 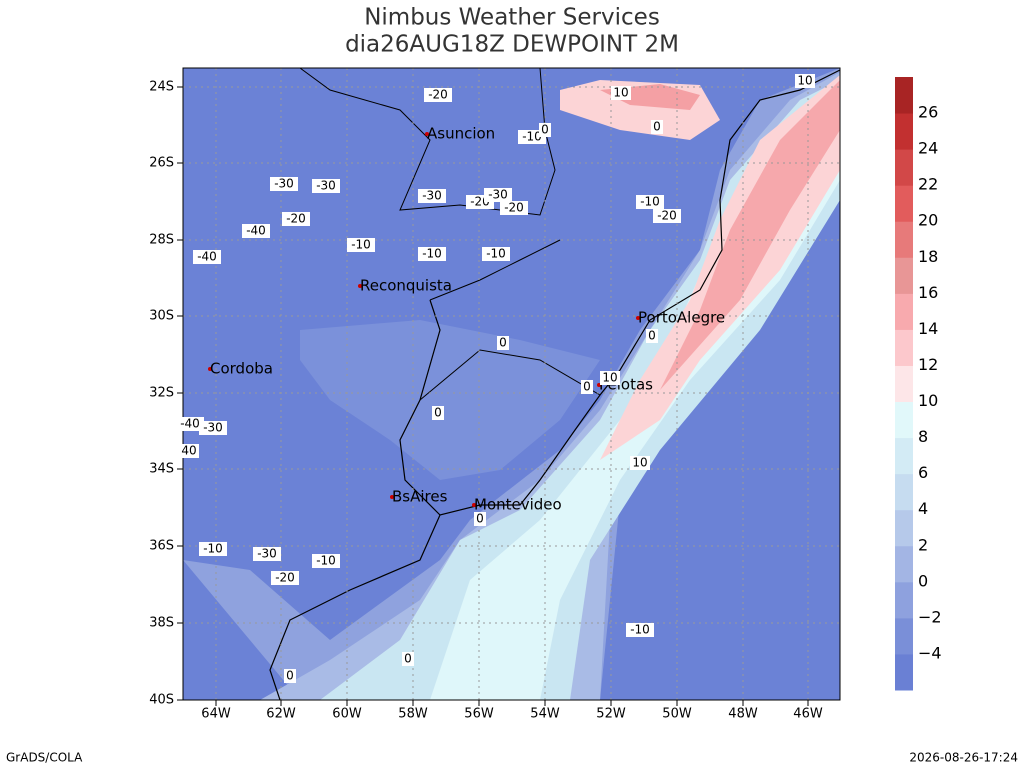 I want to click on lon-label: 52W, so click(x=611, y=714).